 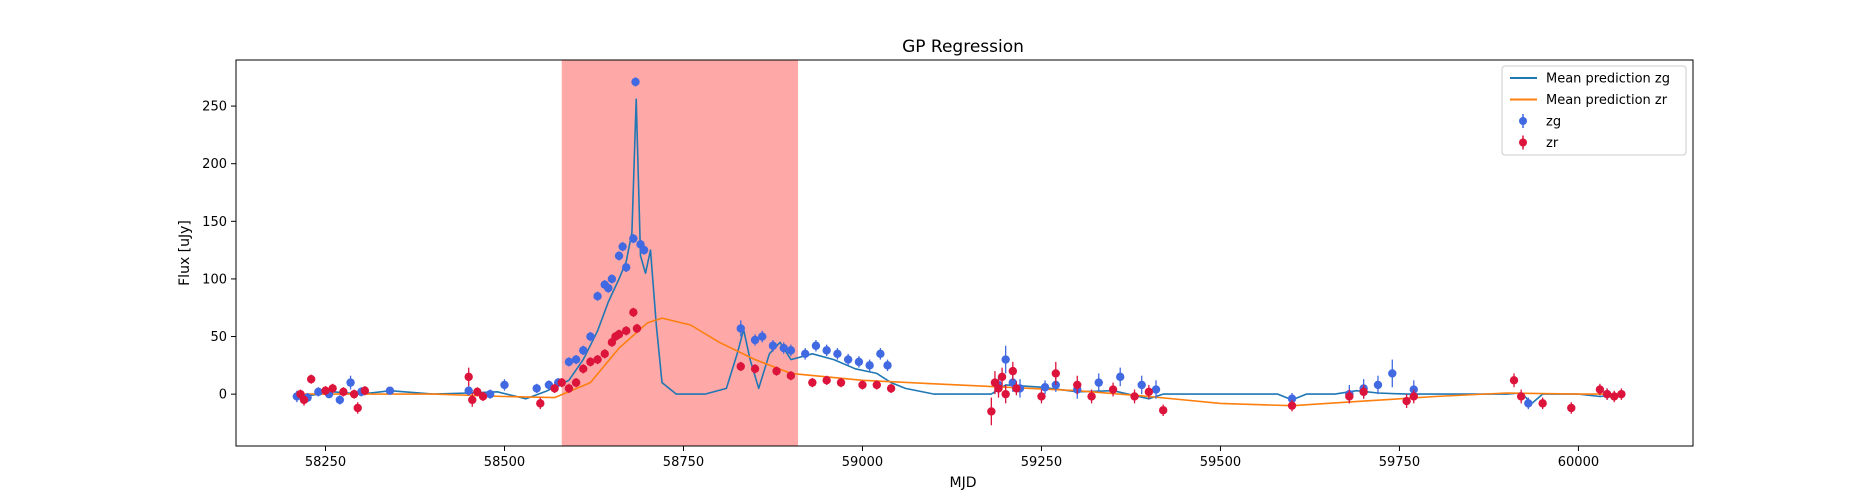 I want to click on x-tick-label: 58250, so click(x=325, y=462).